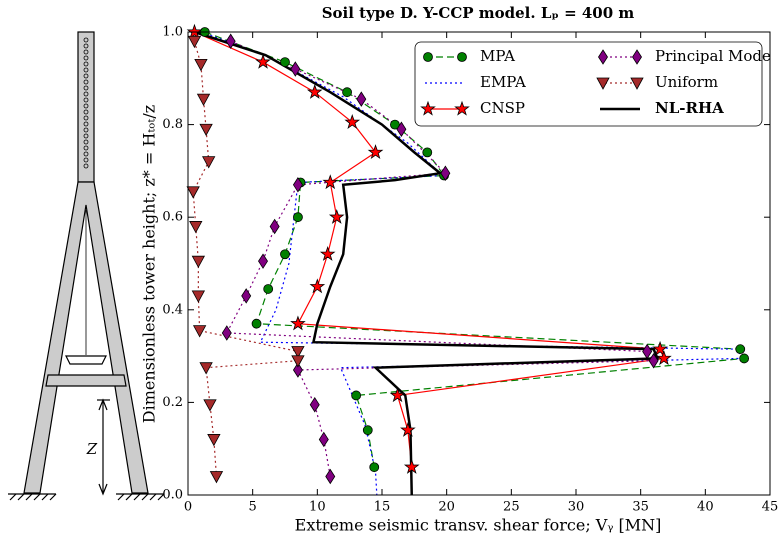 This screenshot has width=778, height=543. What do you see at coordinates (713, 56) in the screenshot?
I see `legend-label: Principal Mode` at bounding box center [713, 56].